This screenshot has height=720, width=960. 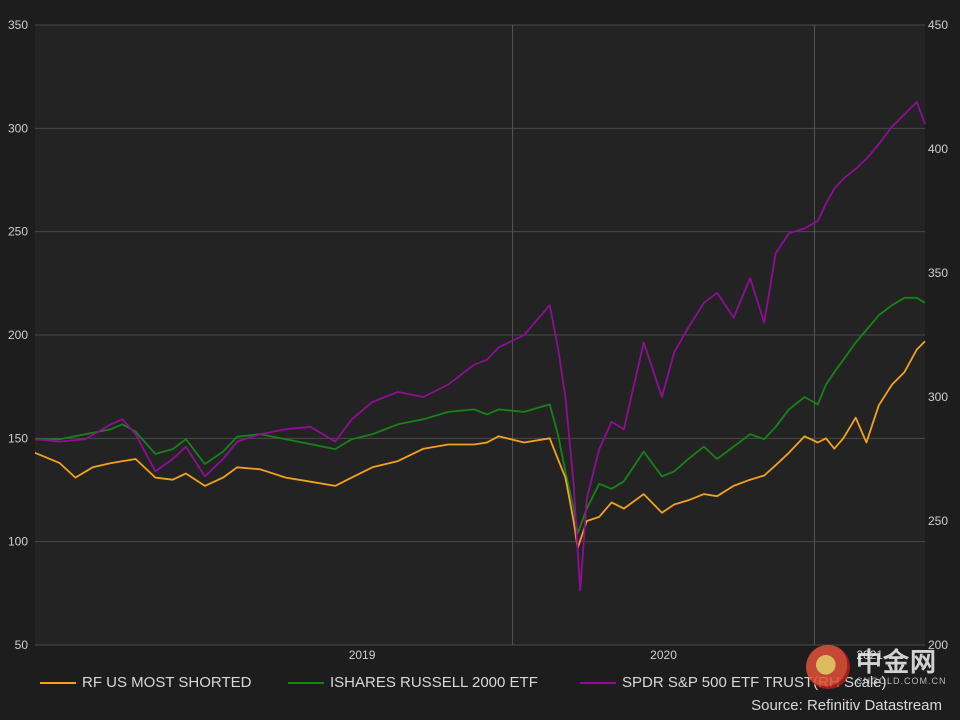 I want to click on y-tick-left: 200, so click(x=18, y=335).